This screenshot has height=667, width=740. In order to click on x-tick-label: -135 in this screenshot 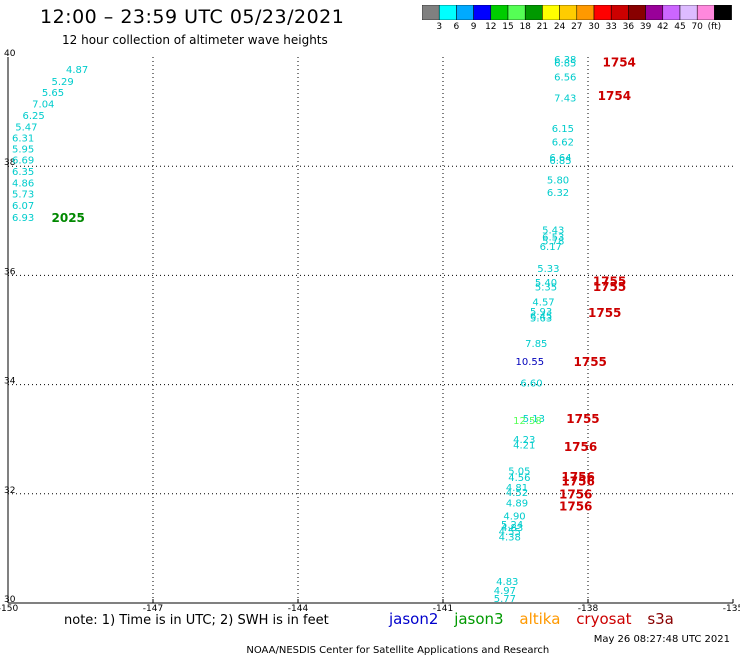, I will do `click(731, 609)`.